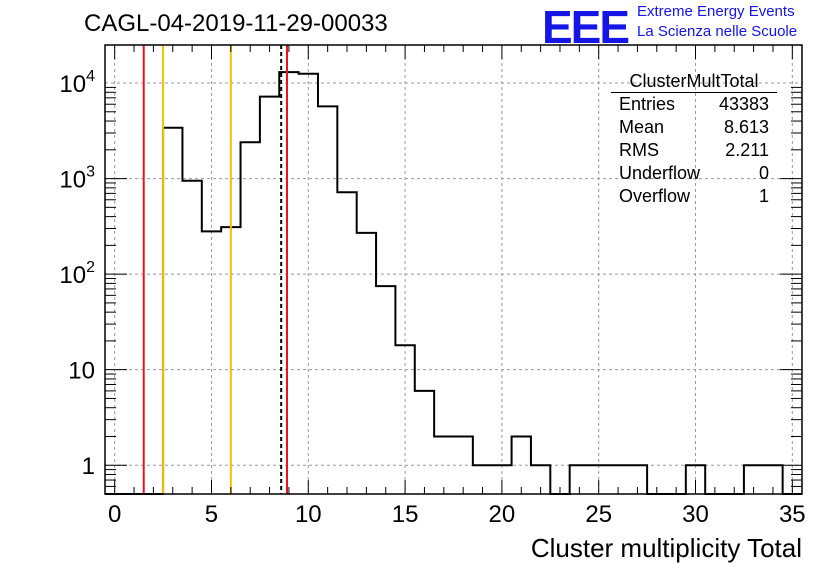 This screenshot has height=572, width=836. I want to click on stats-label: RMS, so click(639, 150).